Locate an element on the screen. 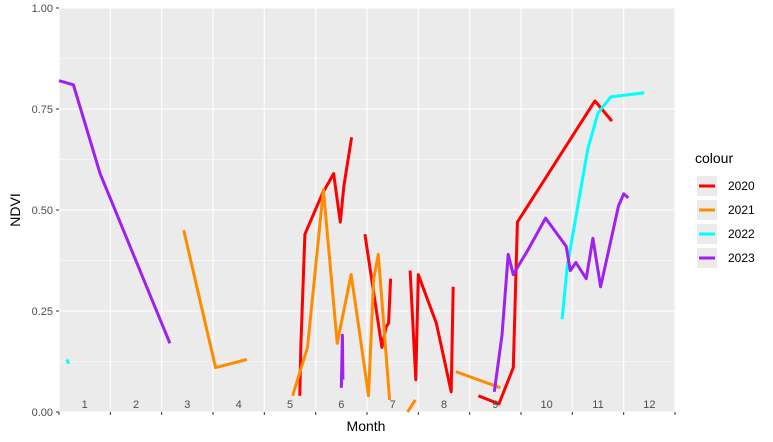 This screenshot has width=773, height=442. legend-label: 2022 is located at coordinates (741, 234).